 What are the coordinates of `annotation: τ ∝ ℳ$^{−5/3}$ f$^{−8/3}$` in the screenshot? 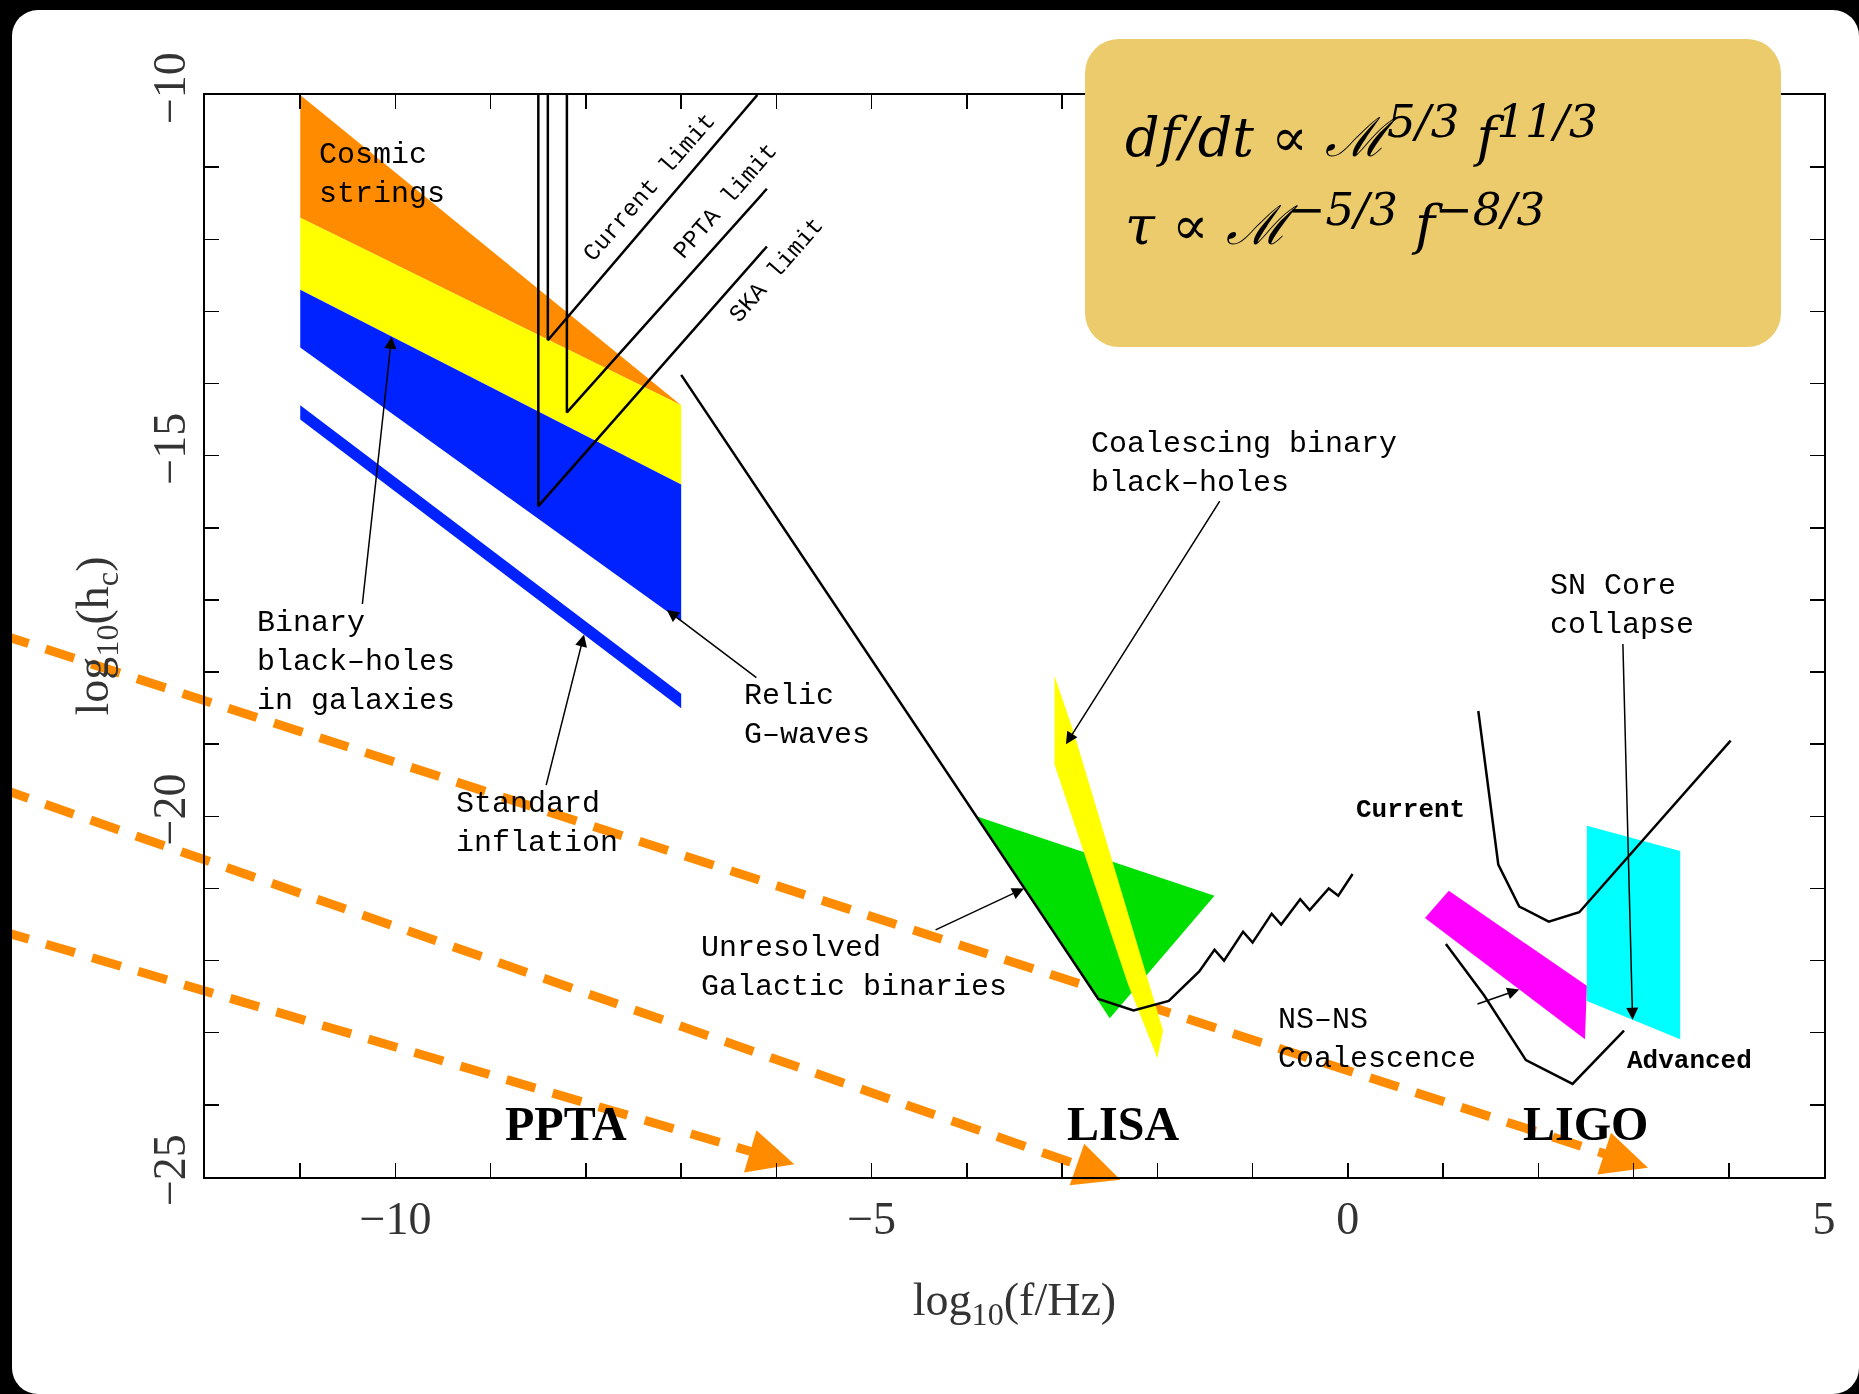 It's located at (1336, 221).